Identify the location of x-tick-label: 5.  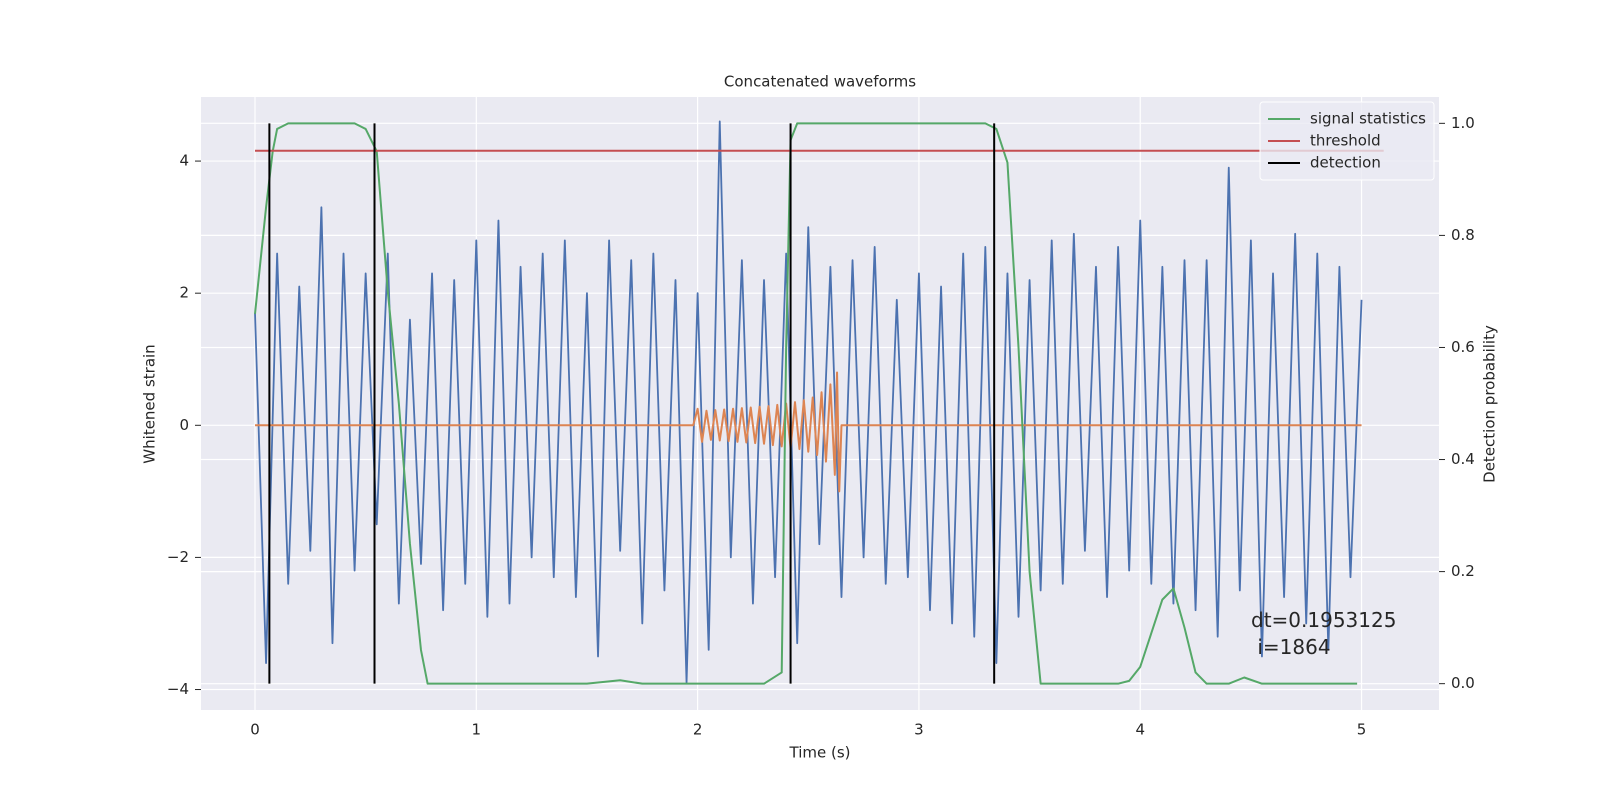
(1362, 730).